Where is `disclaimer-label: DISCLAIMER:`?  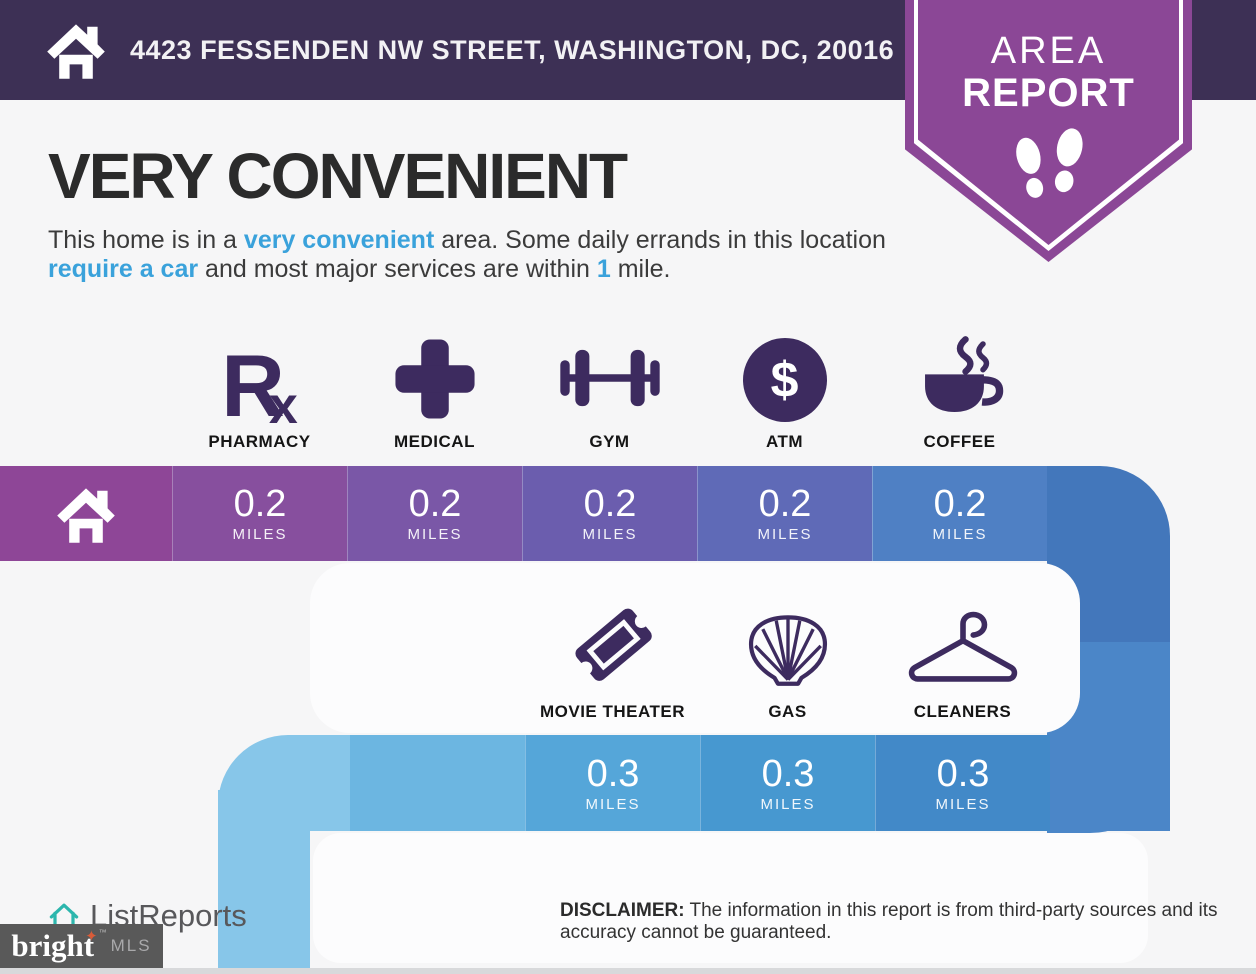 disclaimer-label: DISCLAIMER: is located at coordinates (622, 910).